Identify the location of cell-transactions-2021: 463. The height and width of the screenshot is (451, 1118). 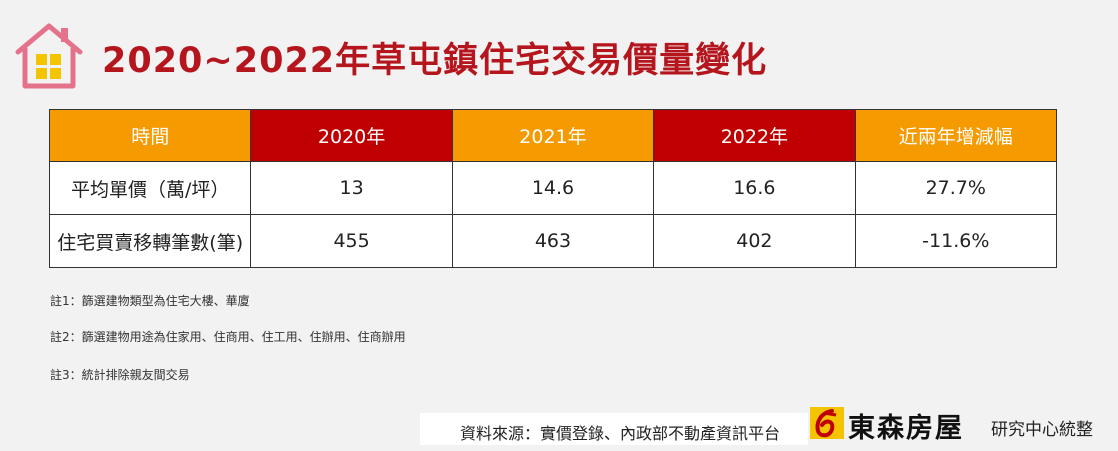
(553, 241).